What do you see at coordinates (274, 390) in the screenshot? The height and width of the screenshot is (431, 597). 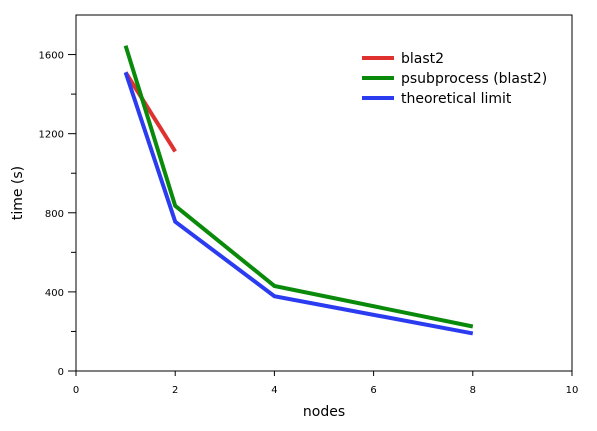 I see `x-tick-label: 4` at bounding box center [274, 390].